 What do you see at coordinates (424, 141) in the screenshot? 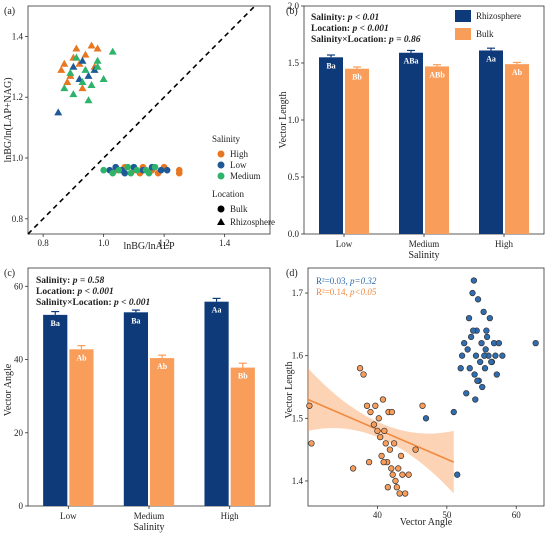
I see `panel-b-bars: Ba Bb ABa ABb Aa Ab` at bounding box center [424, 141].